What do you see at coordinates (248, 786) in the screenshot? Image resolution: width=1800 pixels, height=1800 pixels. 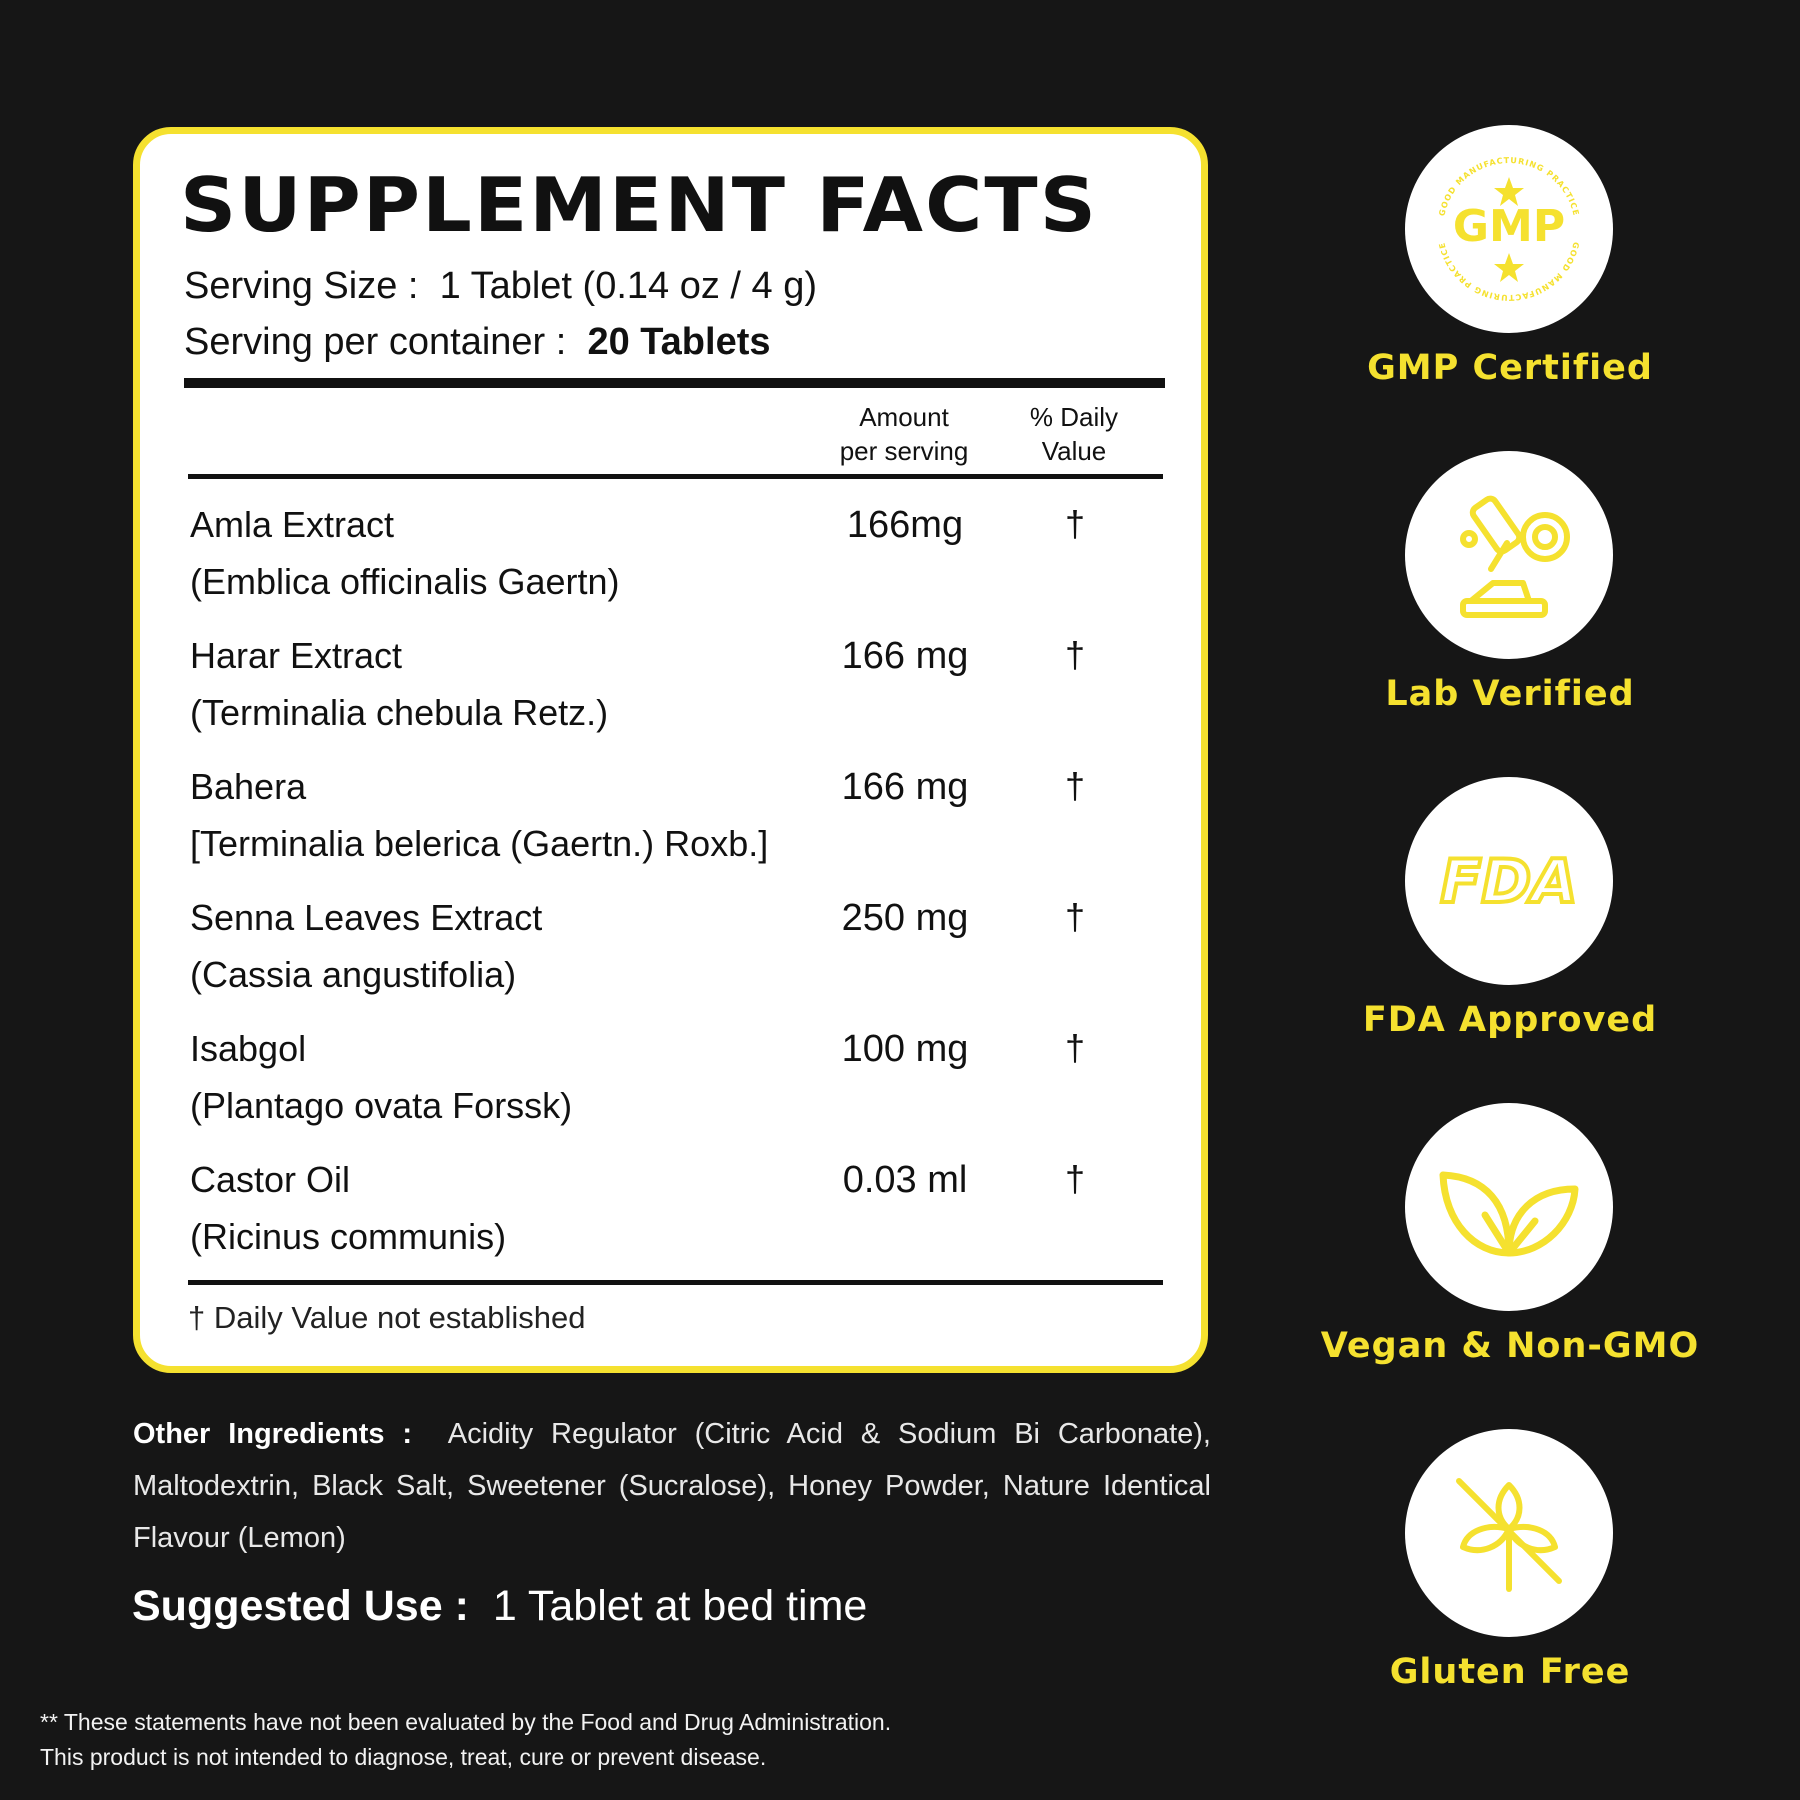 I see `ingredient-name: Bahera` at bounding box center [248, 786].